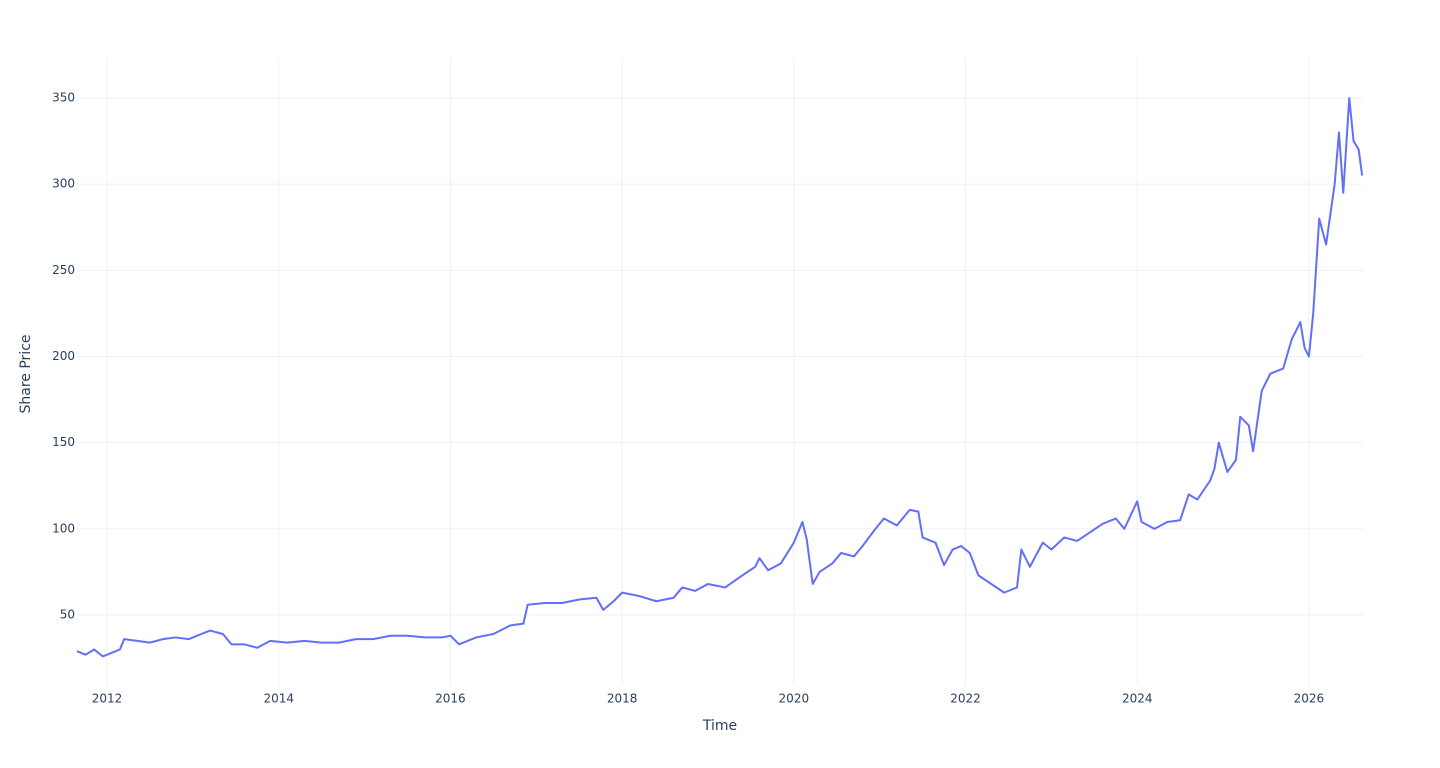 The width and height of the screenshot is (1440, 768). I want to click on x-tick-label: 2016, so click(450, 699).